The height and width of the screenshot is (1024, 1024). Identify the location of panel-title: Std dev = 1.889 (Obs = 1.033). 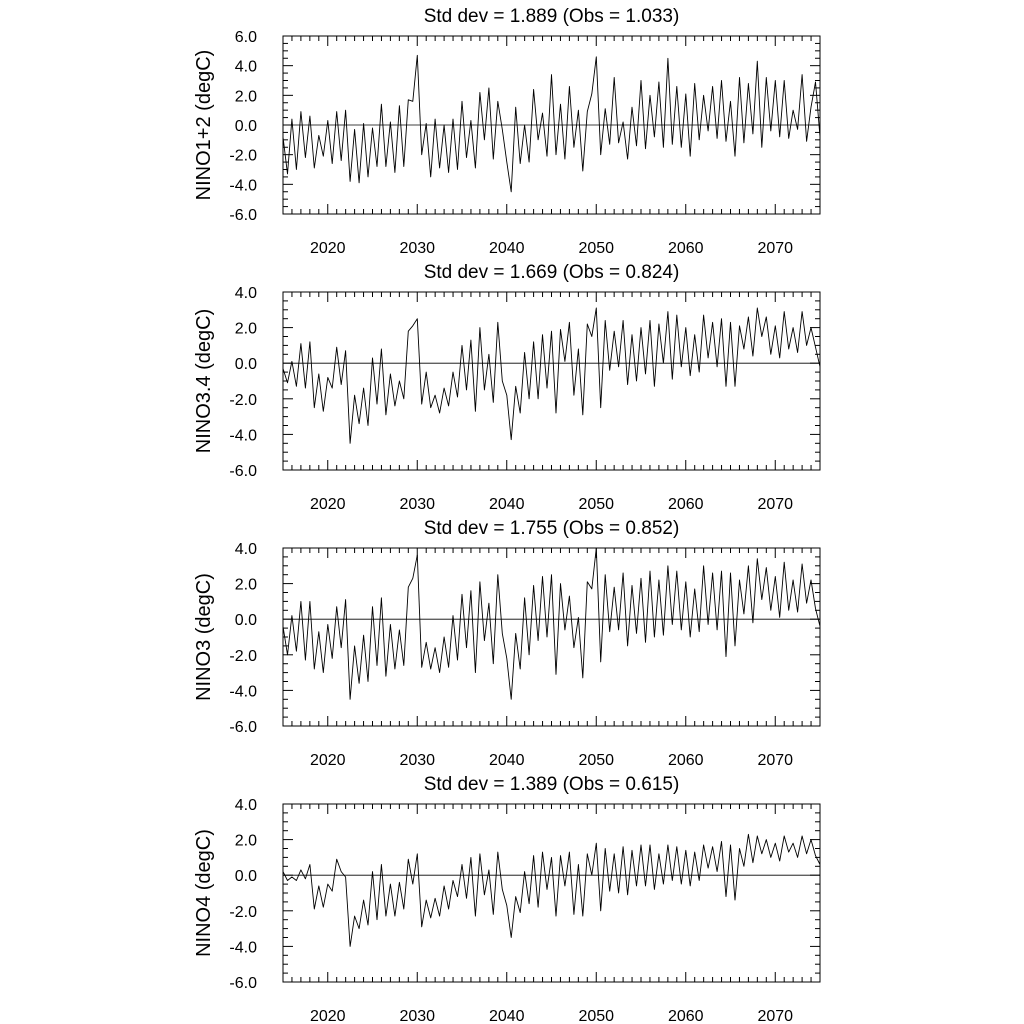
(552, 16).